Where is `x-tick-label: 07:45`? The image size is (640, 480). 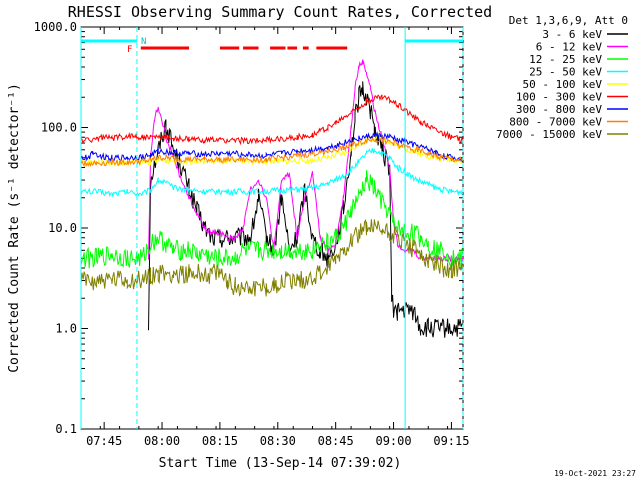 x-tick-label: 07:45 is located at coordinates (104, 441).